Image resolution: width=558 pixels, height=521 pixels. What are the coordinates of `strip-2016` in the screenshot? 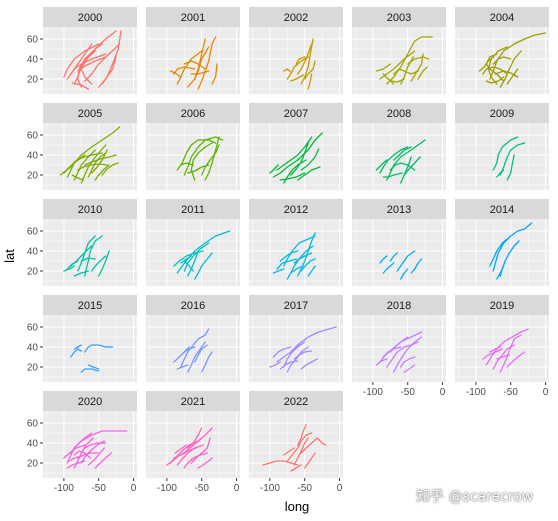 It's located at (193, 305).